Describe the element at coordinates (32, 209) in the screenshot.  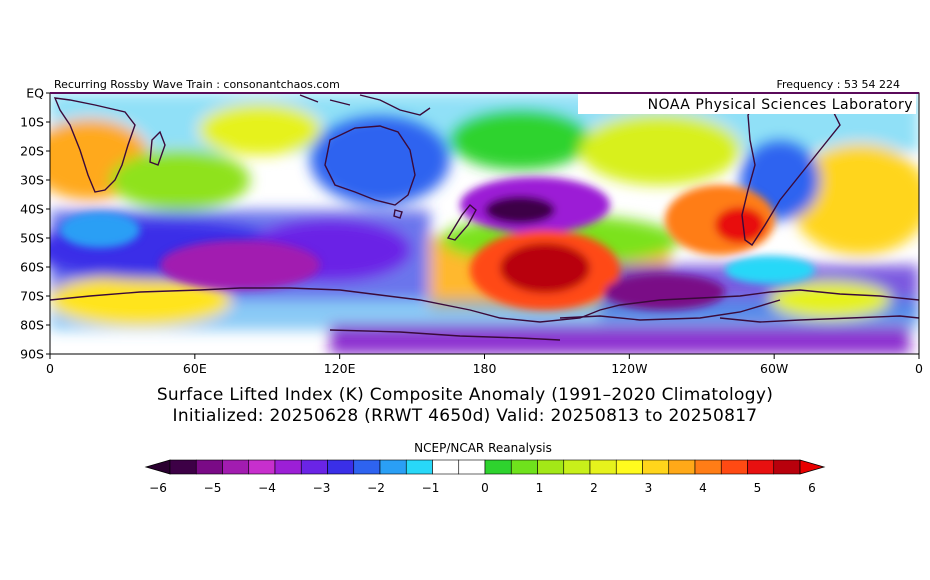
I see `lat-label: 40S` at that location.